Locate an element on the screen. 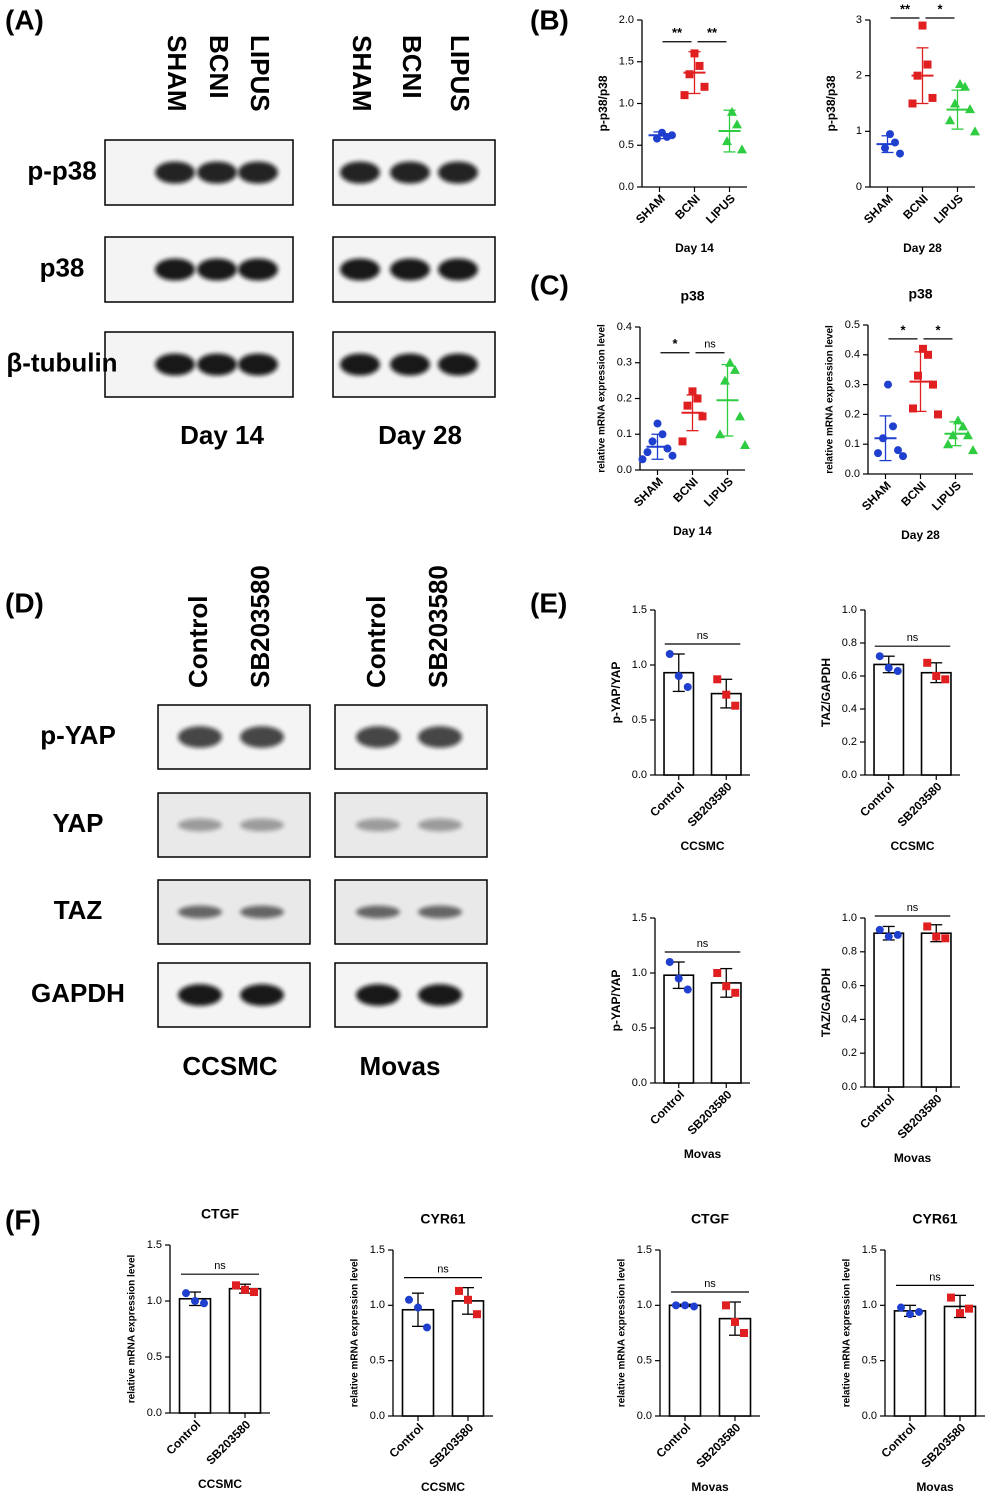 The width and height of the screenshot is (1000, 1511). lane-label: BCNI is located at coordinates (219, 67).